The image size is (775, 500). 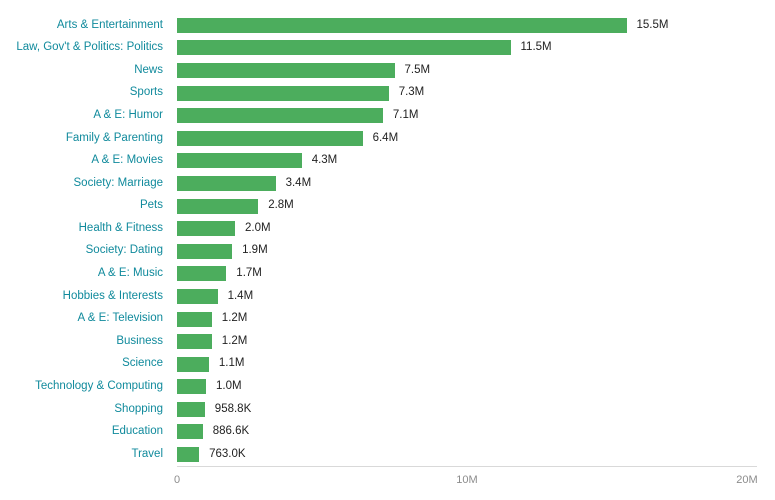 What do you see at coordinates (249, 273) in the screenshot?
I see `value-label: 1.7M` at bounding box center [249, 273].